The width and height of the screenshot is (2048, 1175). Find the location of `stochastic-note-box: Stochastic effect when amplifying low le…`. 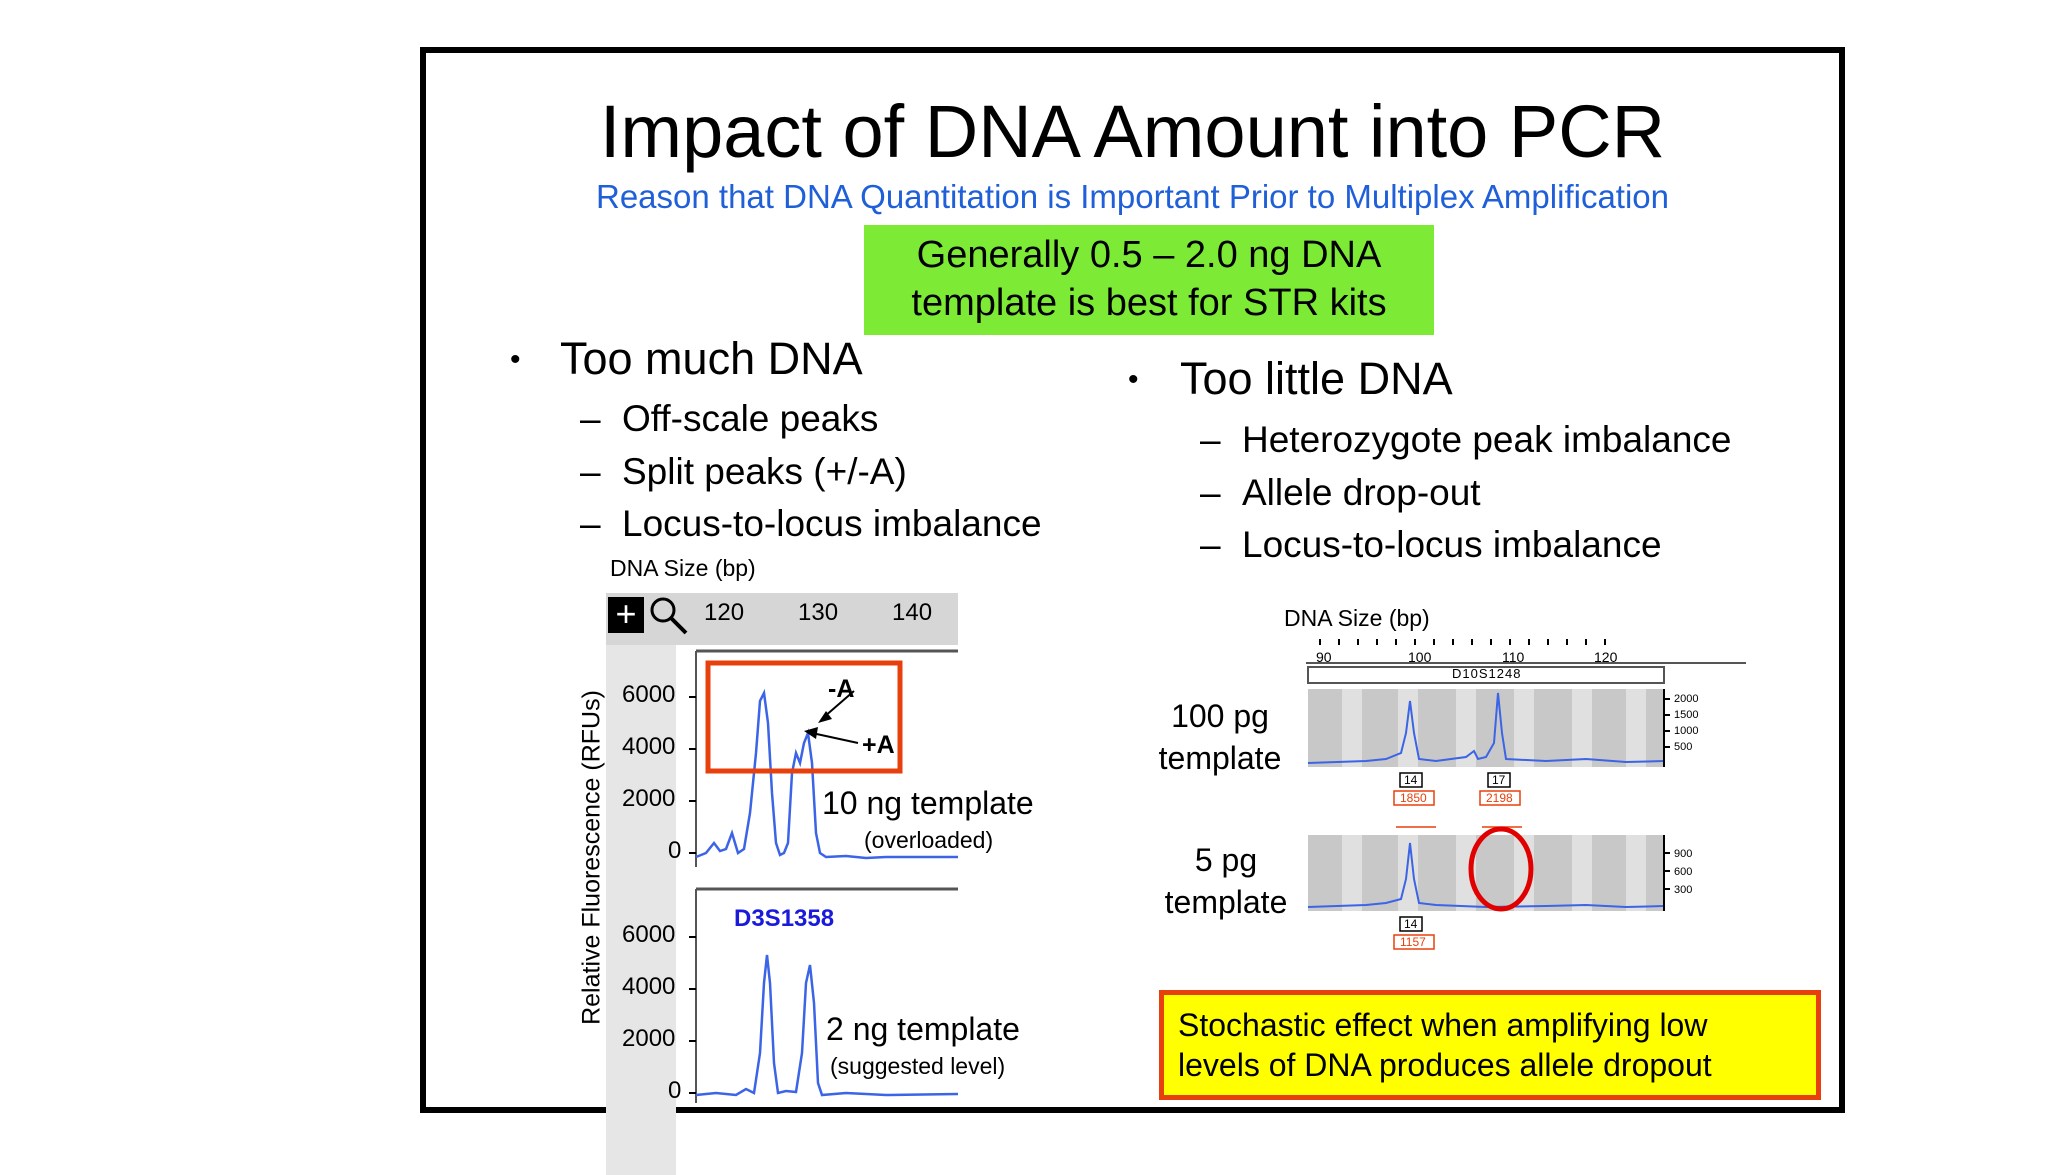

stochastic-note-box: Stochastic effect when amplifying low le… is located at coordinates (1490, 1045).